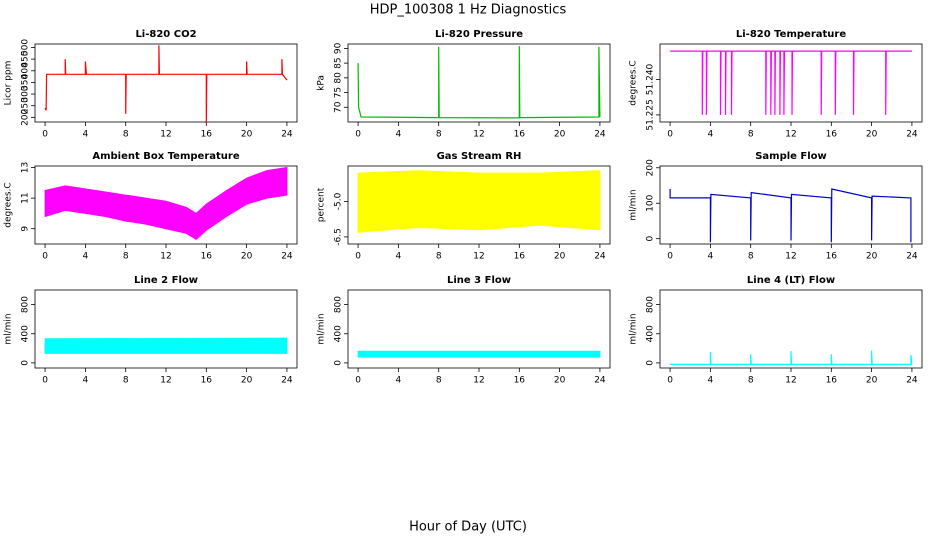 This screenshot has width=936, height=540. Describe the element at coordinates (339, 201) in the screenshot. I see `y-tick-label: -5.0` at that location.